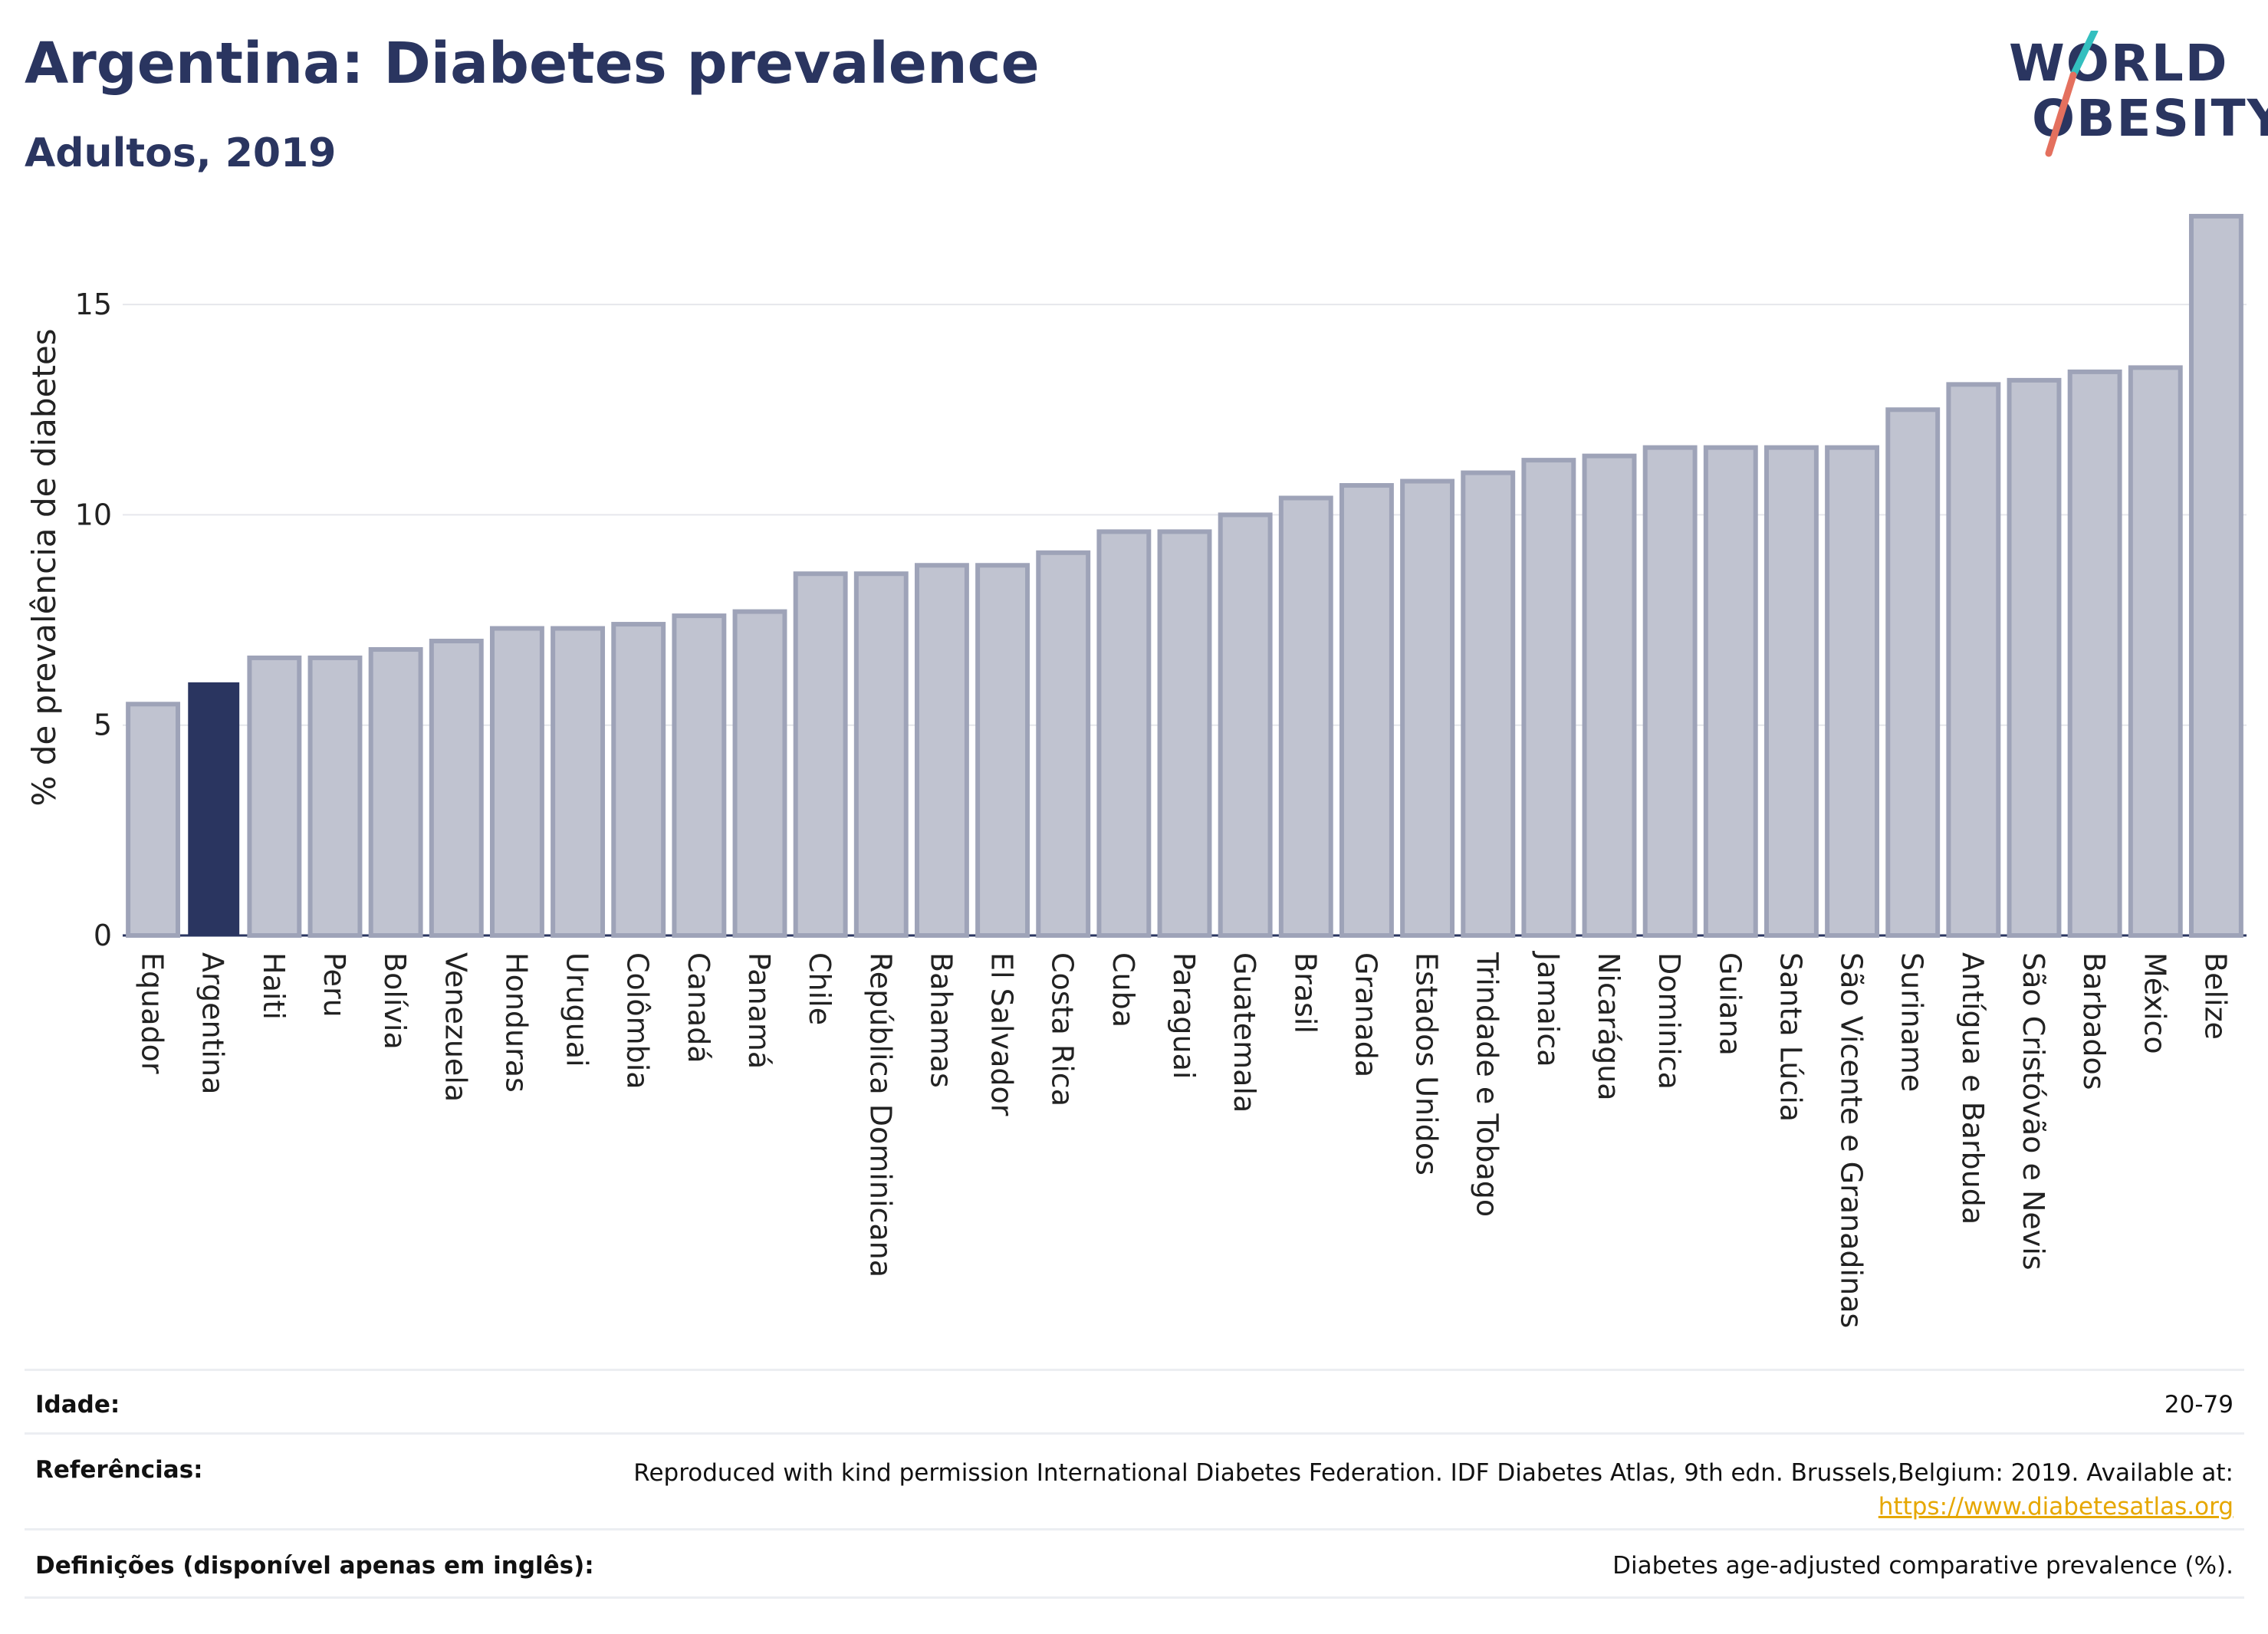  Describe the element at coordinates (759, 1011) in the screenshot. I see `x-tick-label: Panamá` at that location.